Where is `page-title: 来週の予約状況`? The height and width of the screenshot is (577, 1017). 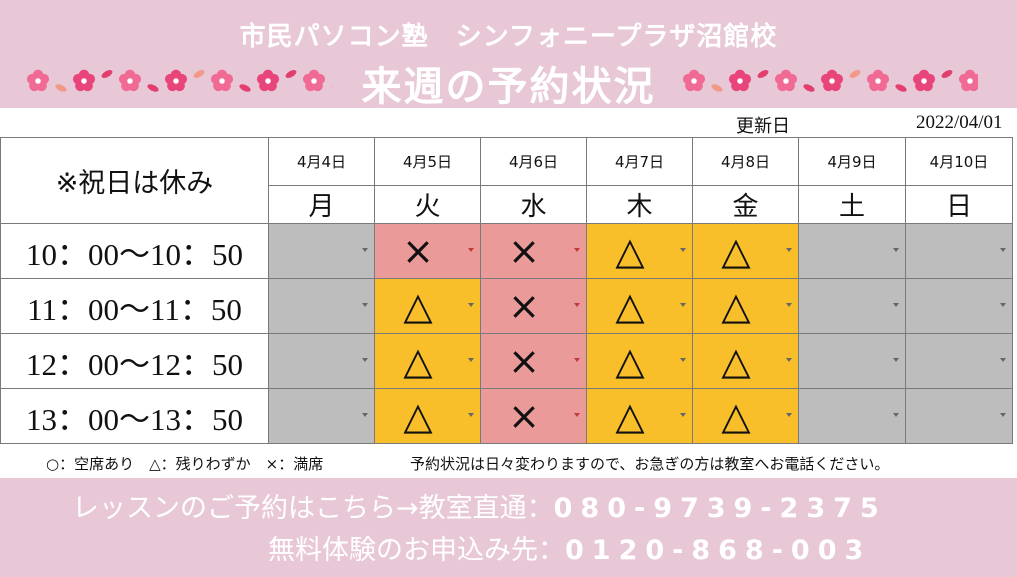
page-title: 来週の予約状況 is located at coordinates (508, 87).